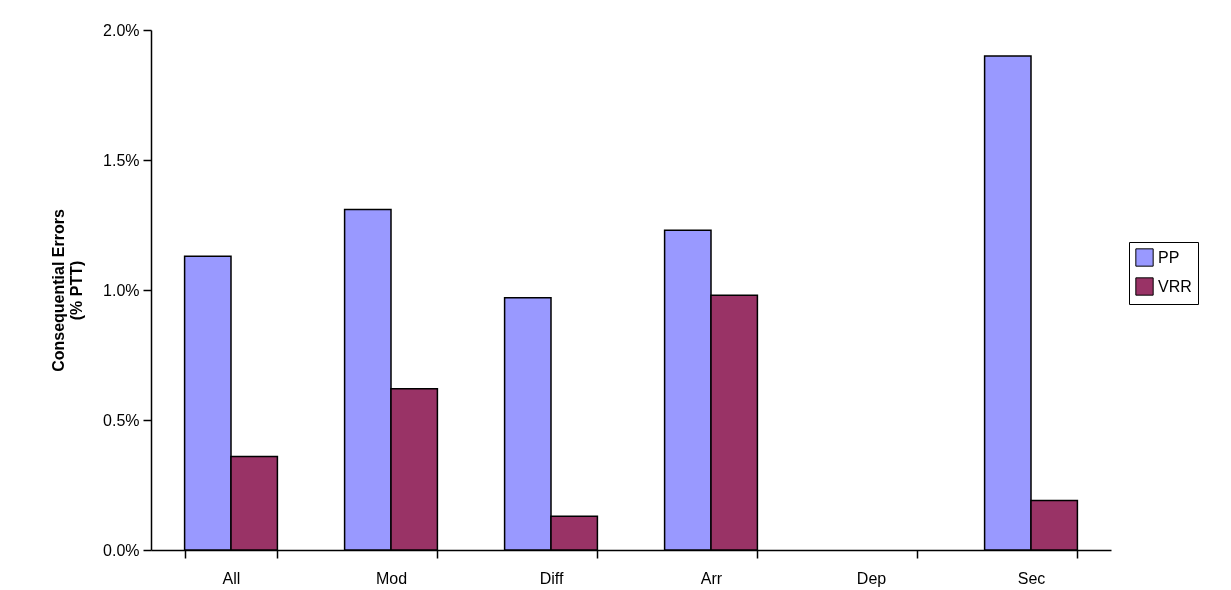 The image size is (1231, 590). Describe the element at coordinates (231, 578) in the screenshot. I see `x-tick-label: All` at that location.